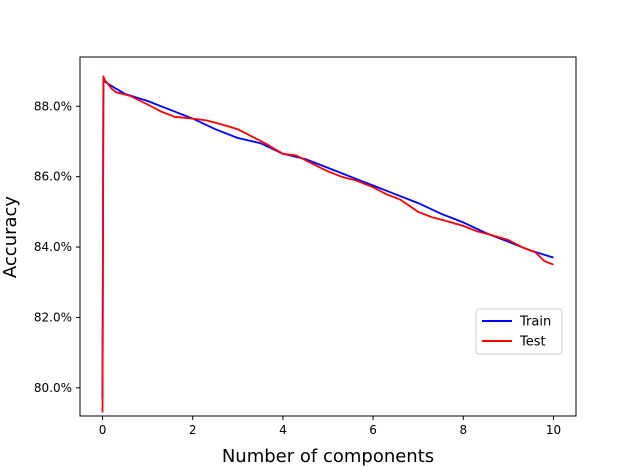 This screenshot has width=640, height=468. I want to click on y-tick-label: 82.0%, so click(53, 317).